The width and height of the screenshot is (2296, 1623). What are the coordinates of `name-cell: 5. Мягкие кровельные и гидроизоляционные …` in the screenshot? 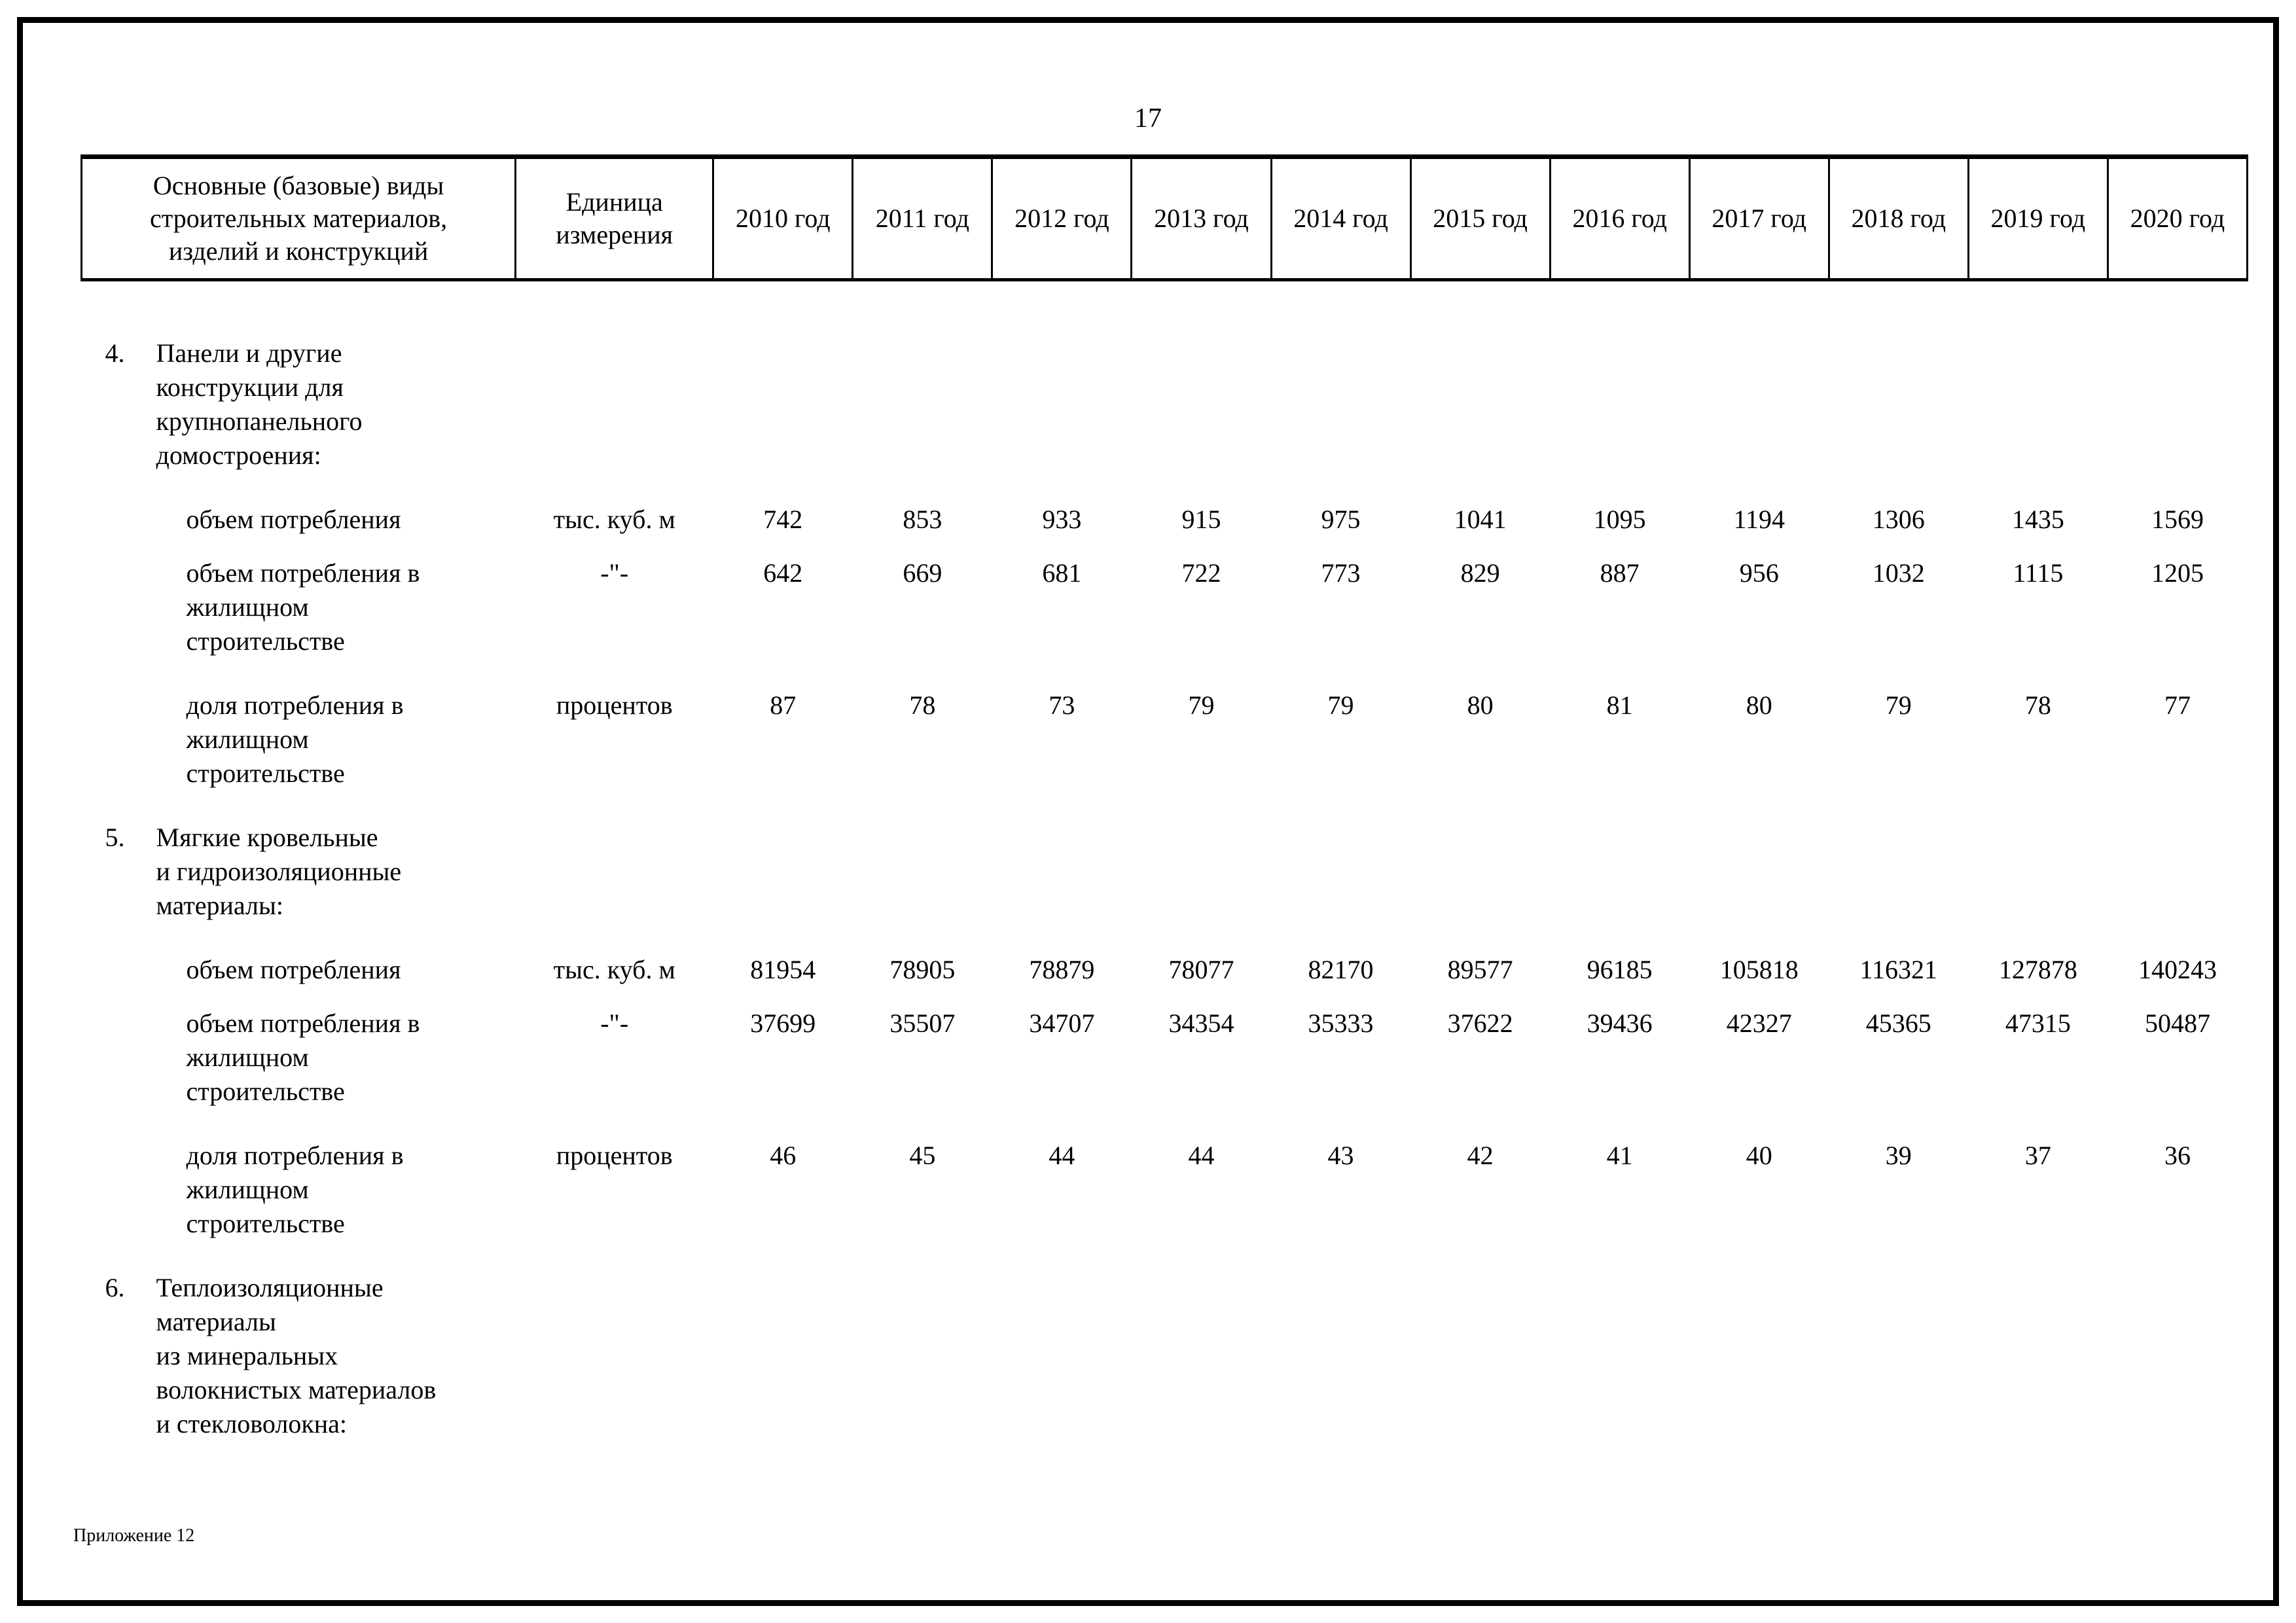 It's located at (299, 857).